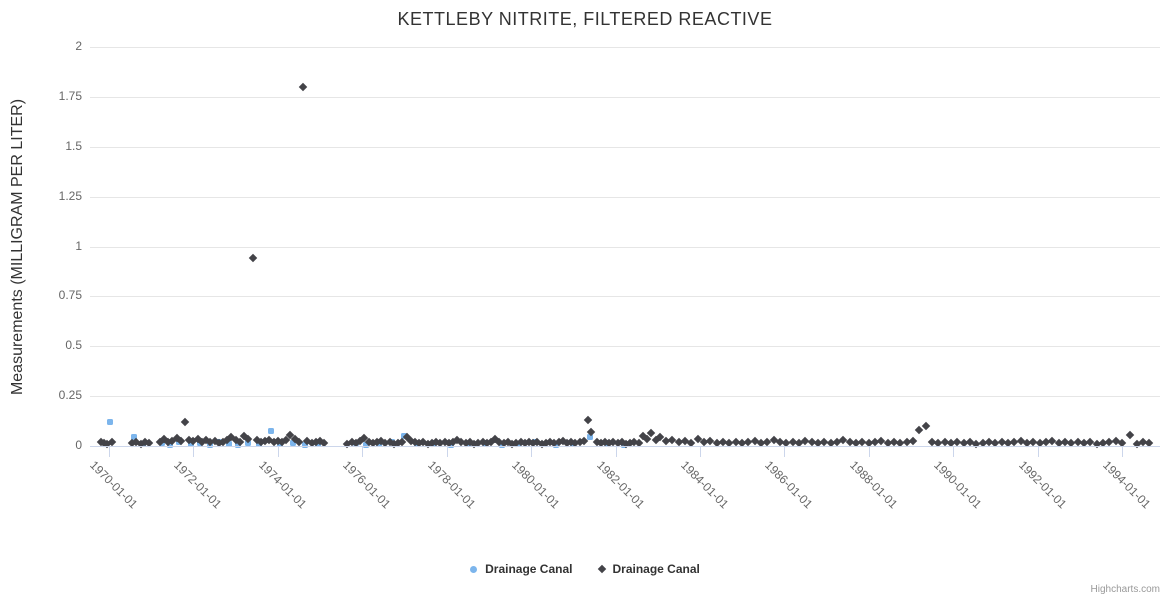 The height and width of the screenshot is (600, 1170). Describe the element at coordinates (198, 485) in the screenshot. I see `x-tick-label: 1972-01-01` at that location.